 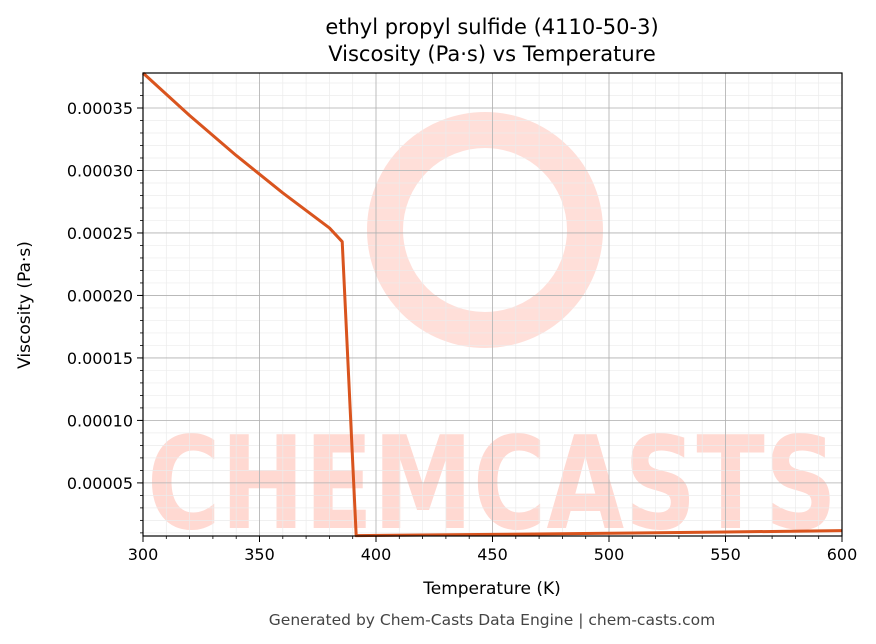 What do you see at coordinates (491, 27) in the screenshot?
I see `chart-title-line1: ethyl propyl sulfide (4110-50-3)` at bounding box center [491, 27].